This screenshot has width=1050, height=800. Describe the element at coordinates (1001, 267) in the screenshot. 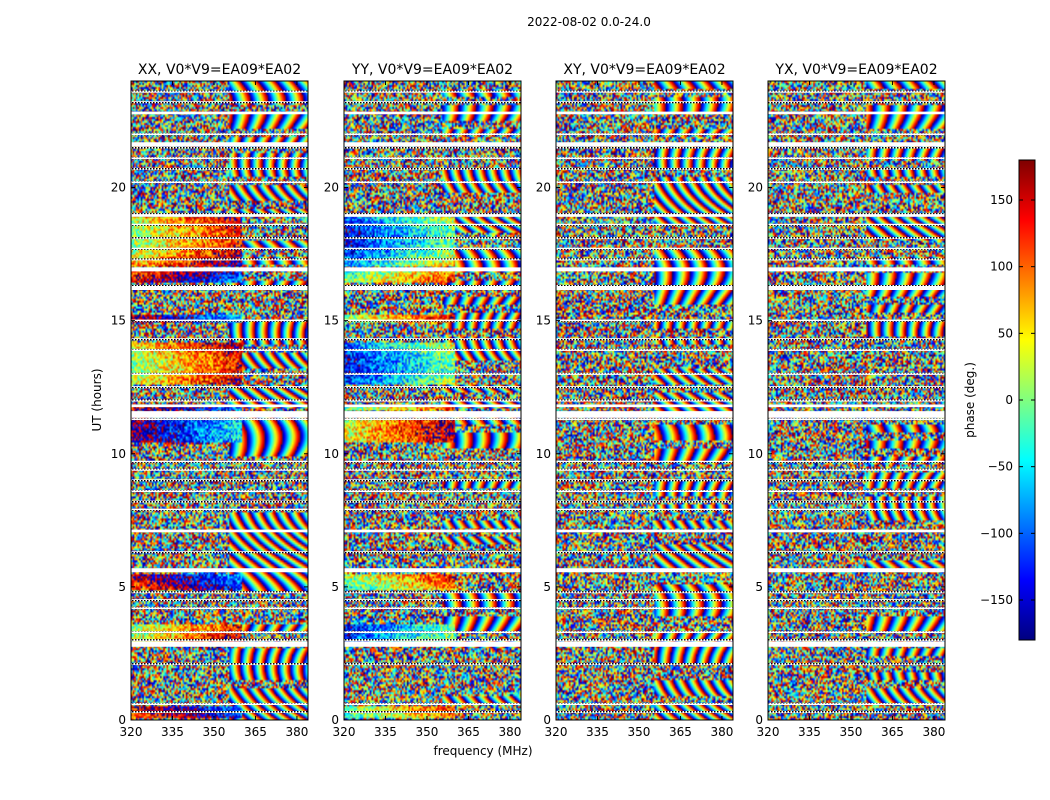

I see `colorbar-tick-label: 100` at that location.